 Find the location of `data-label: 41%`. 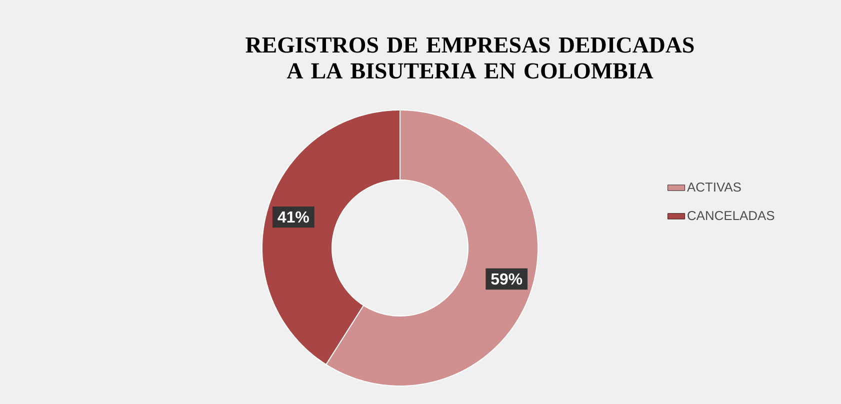

data-label: 41% is located at coordinates (293, 217).